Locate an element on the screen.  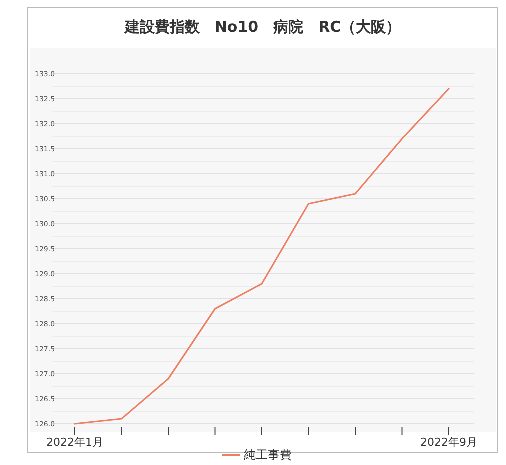
legend-label: 純工事費 is located at coordinates (268, 455).